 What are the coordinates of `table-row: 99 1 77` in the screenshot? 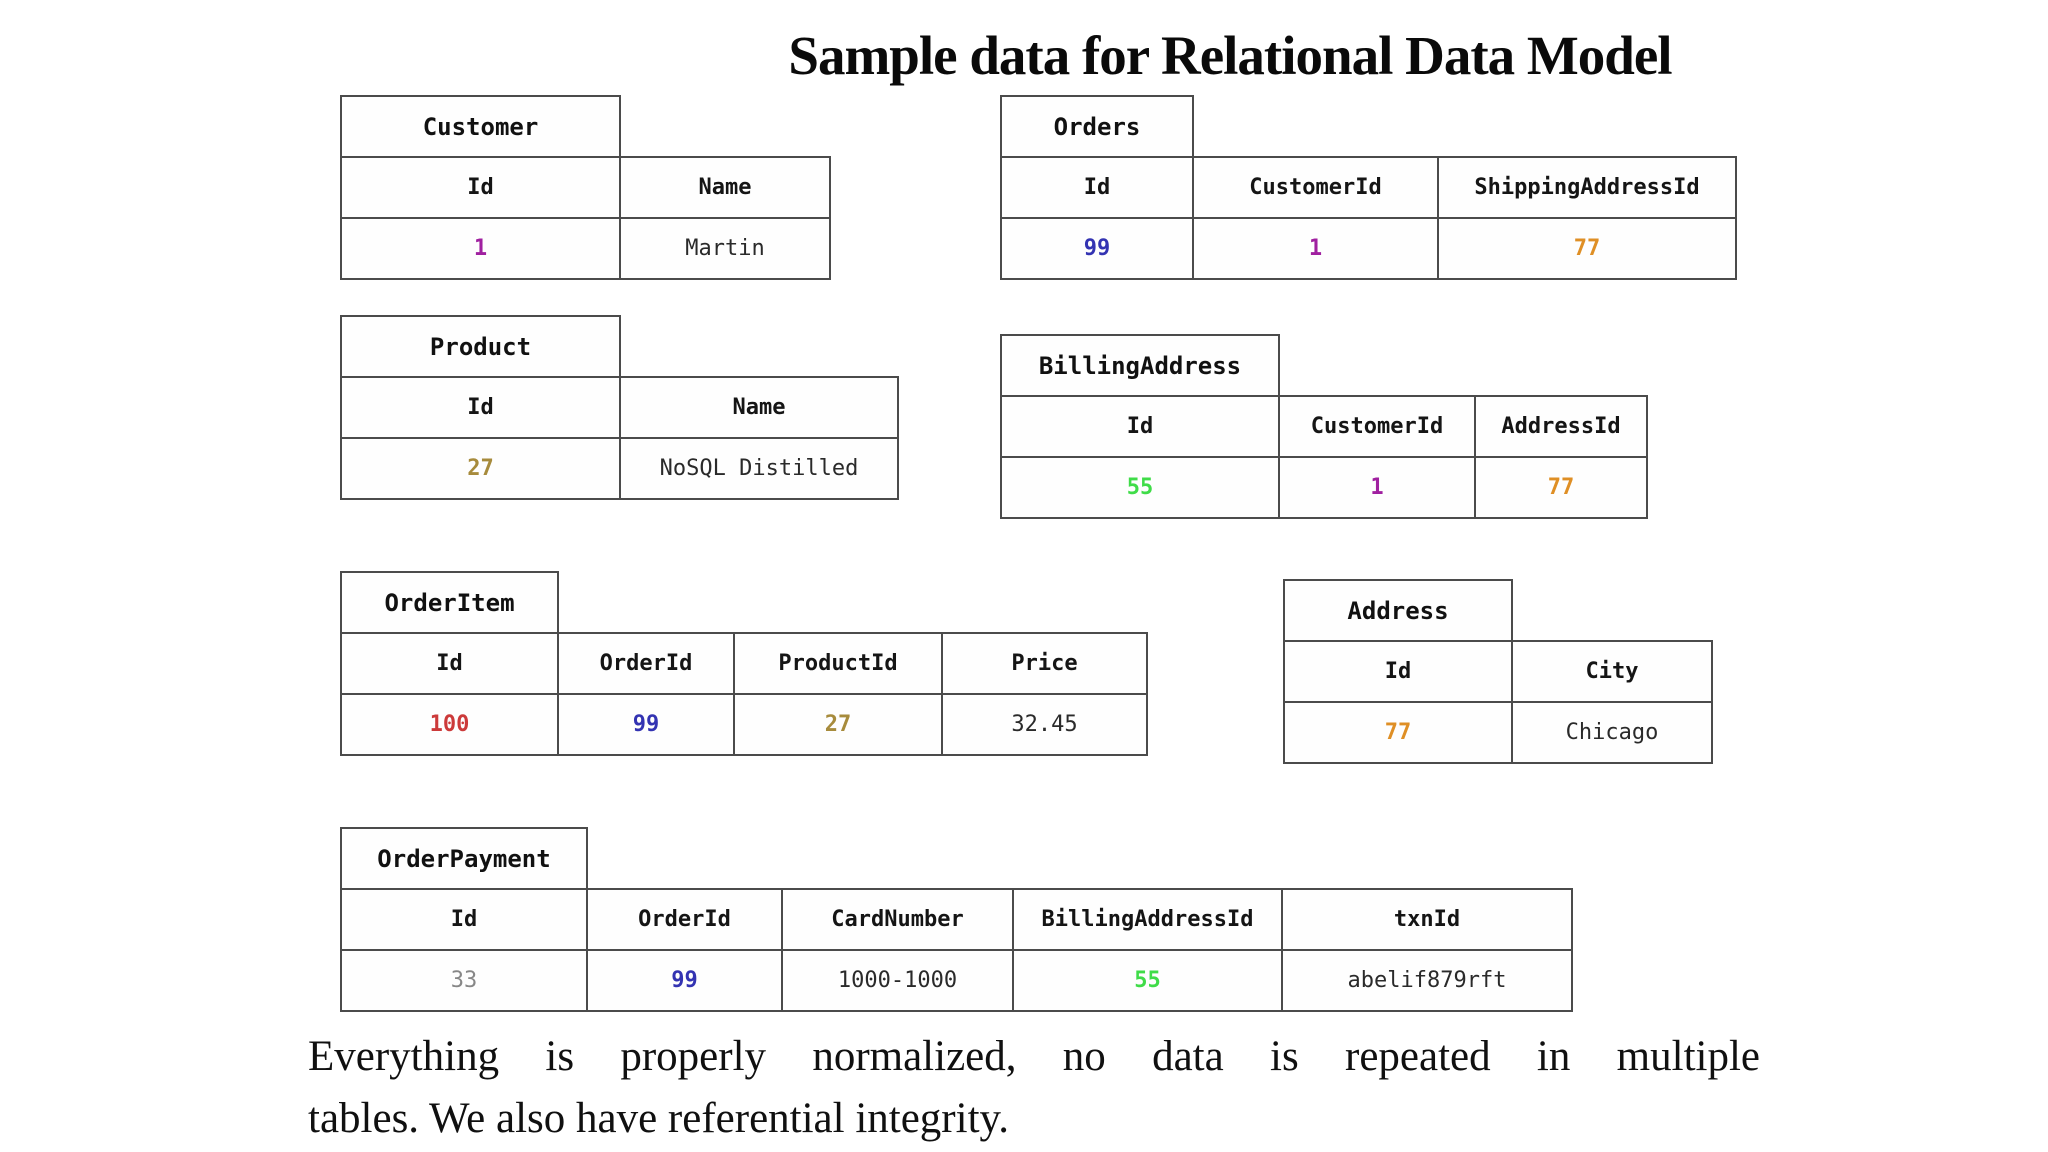 It's located at (1368, 248).